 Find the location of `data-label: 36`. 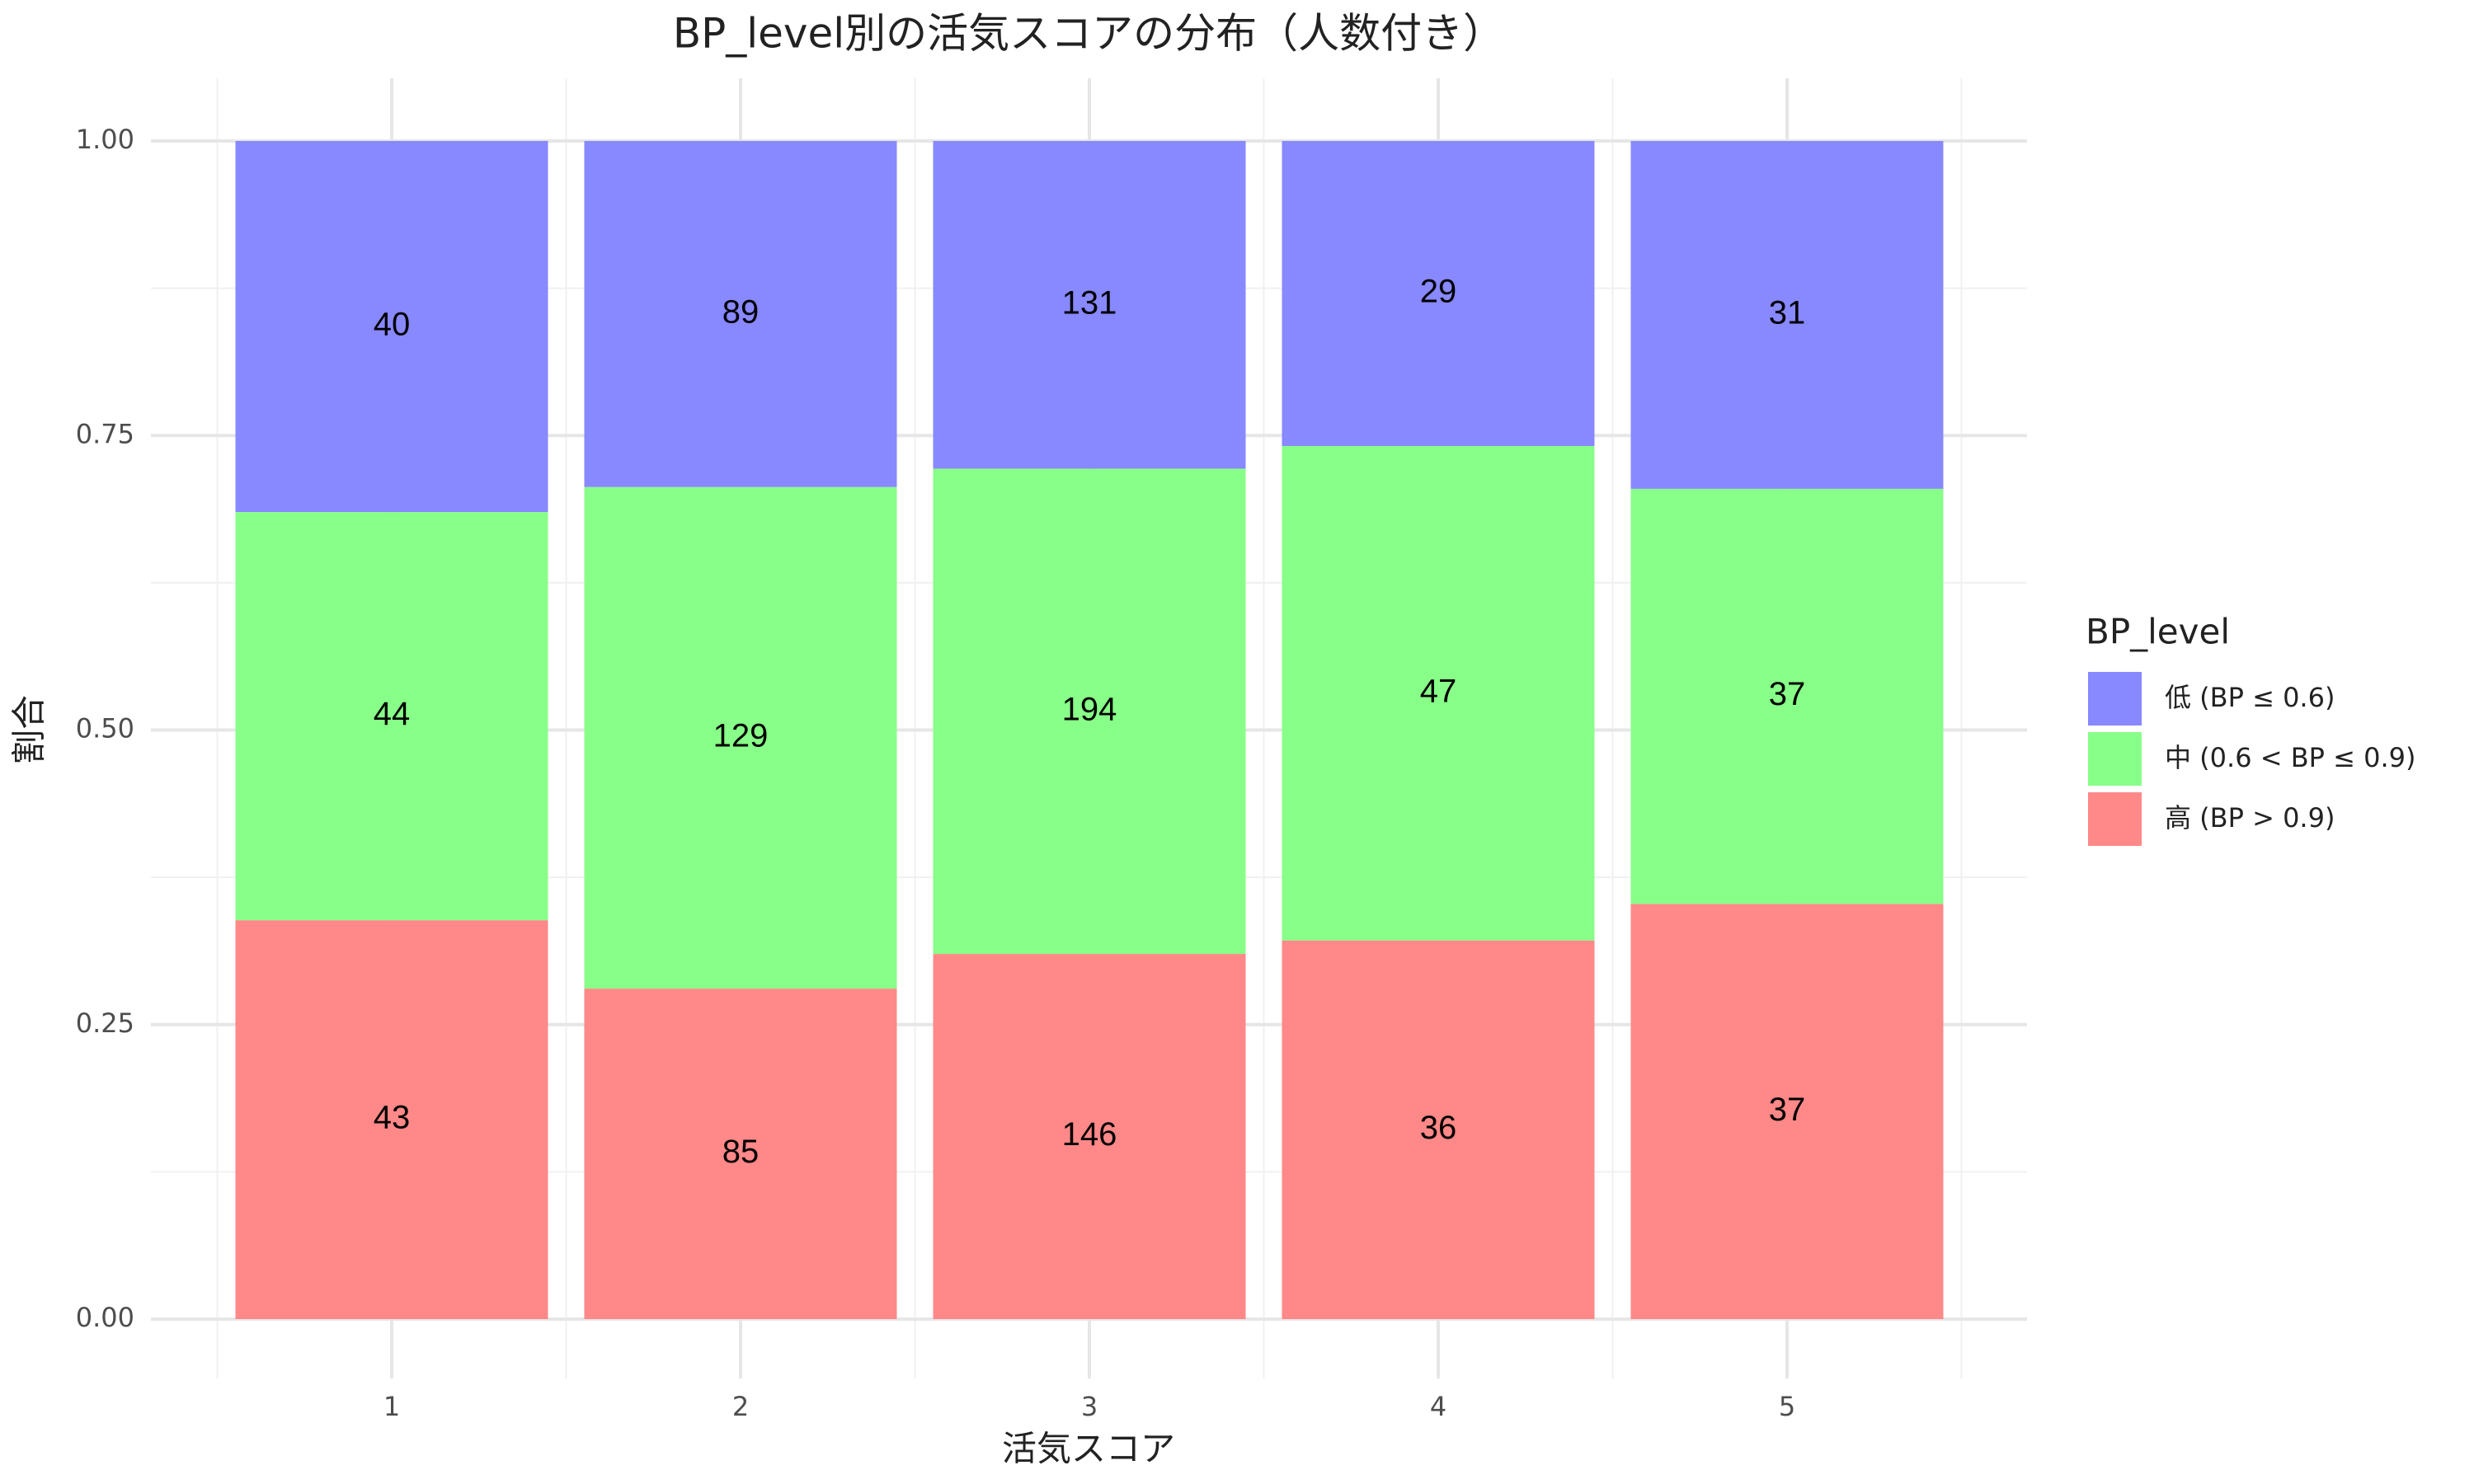

data-label: 36 is located at coordinates (1438, 1128).